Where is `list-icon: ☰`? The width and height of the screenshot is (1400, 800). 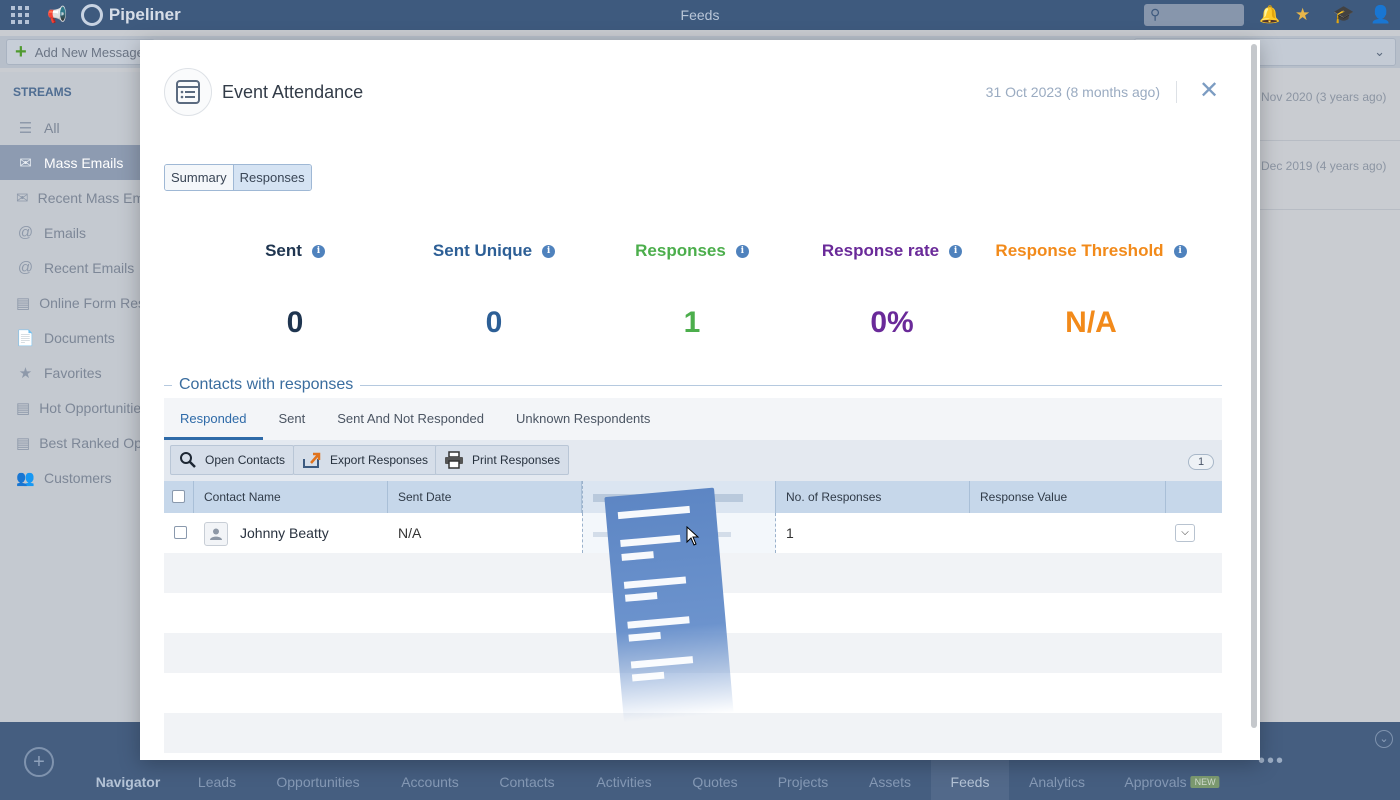 list-icon: ☰ is located at coordinates (25, 128).